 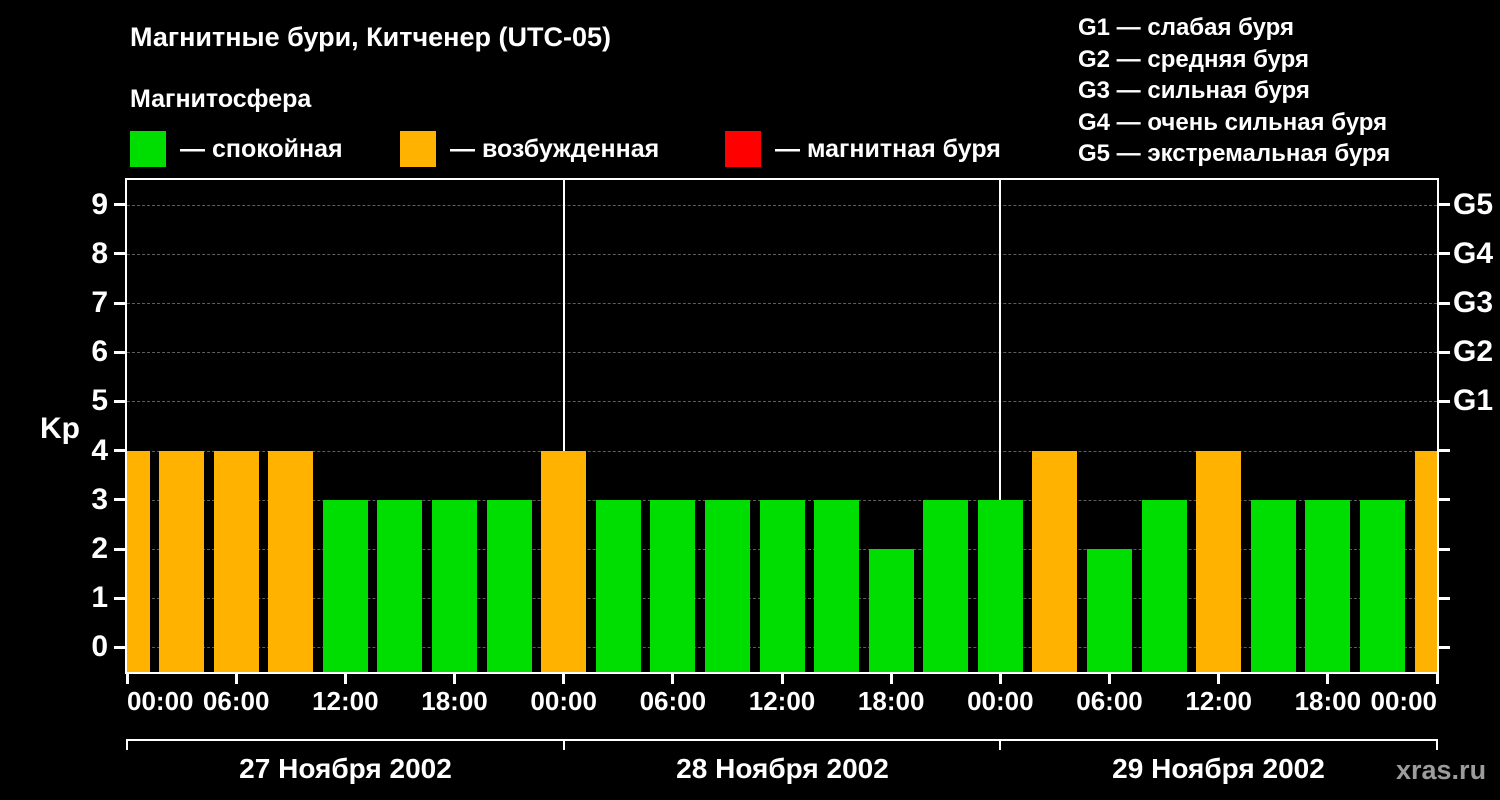 What do you see at coordinates (1186, 27) in the screenshot?
I see `g-legend-line-g1: G1 — слабая буря` at bounding box center [1186, 27].